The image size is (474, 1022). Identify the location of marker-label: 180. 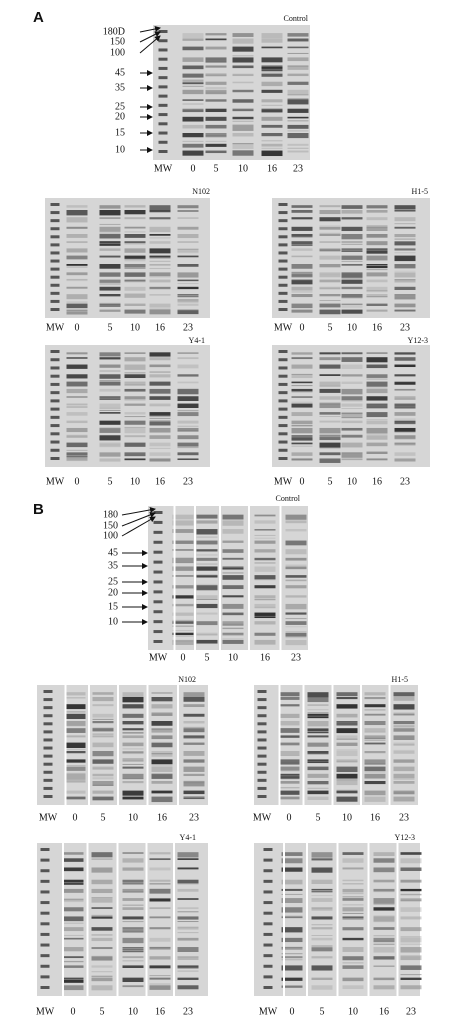
(110, 514).